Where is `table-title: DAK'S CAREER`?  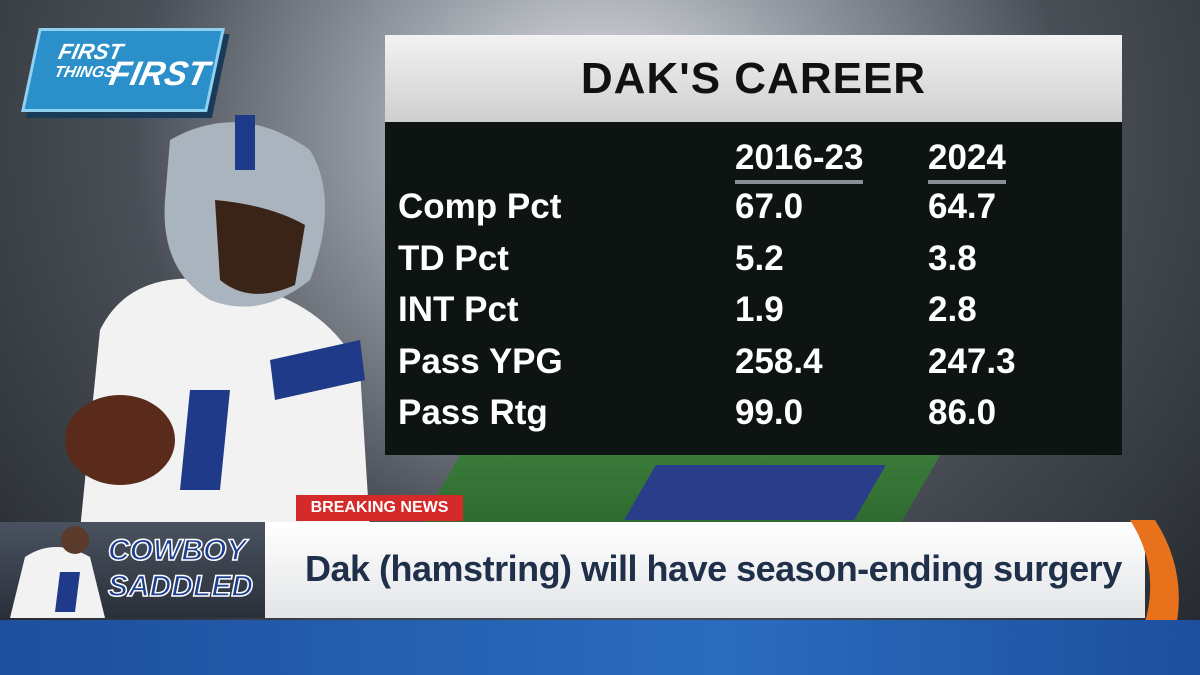
table-title: DAK'S CAREER is located at coordinates (753, 78).